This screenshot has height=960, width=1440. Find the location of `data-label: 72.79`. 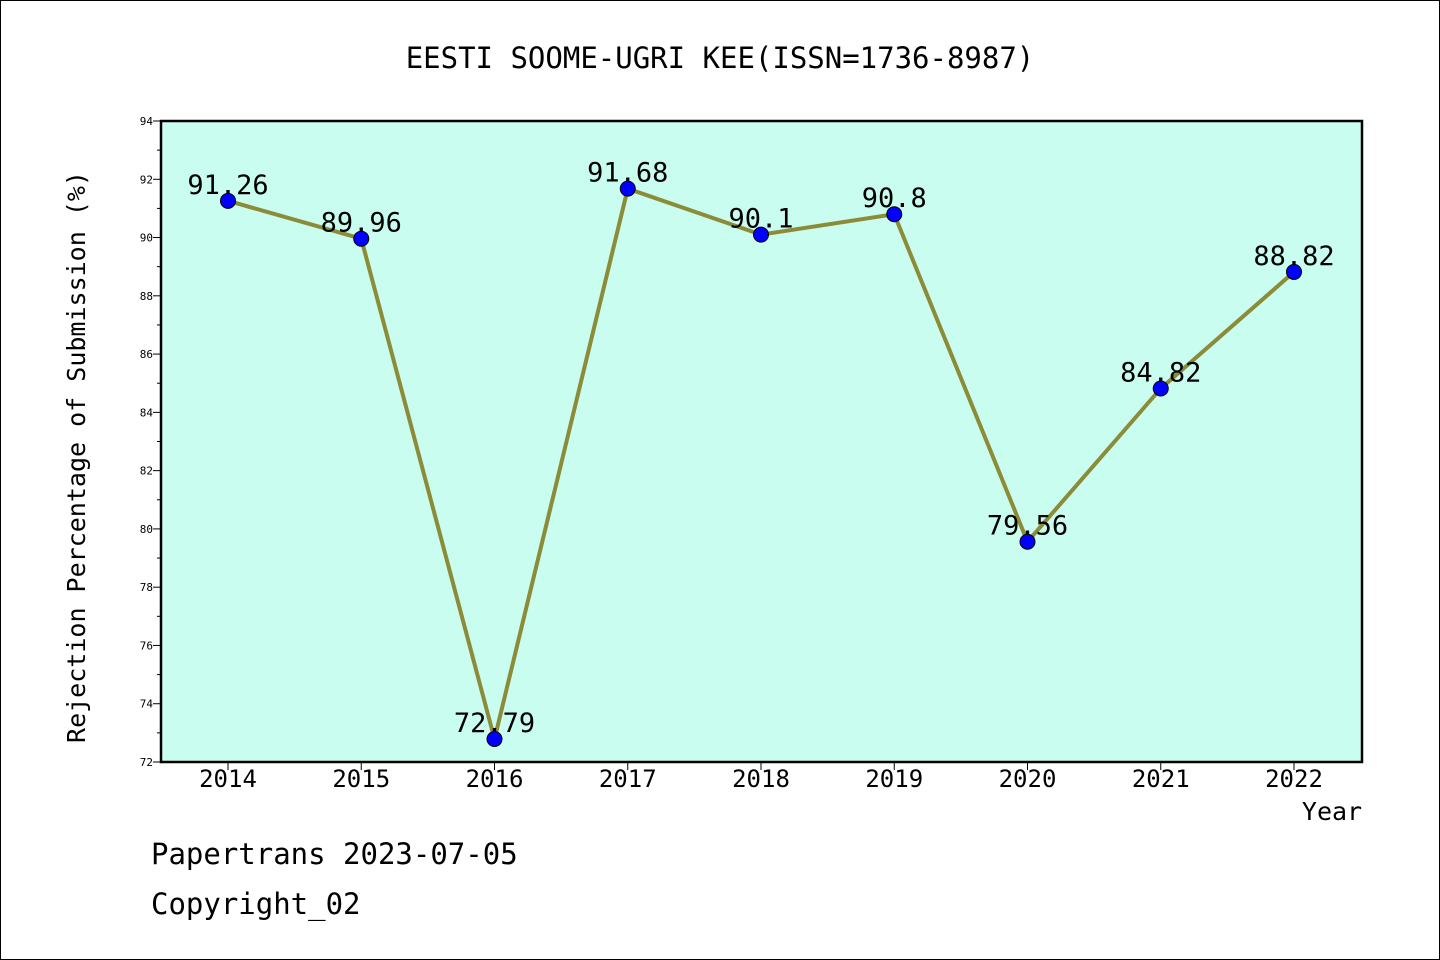

data-label: 72.79 is located at coordinates (494, 723).